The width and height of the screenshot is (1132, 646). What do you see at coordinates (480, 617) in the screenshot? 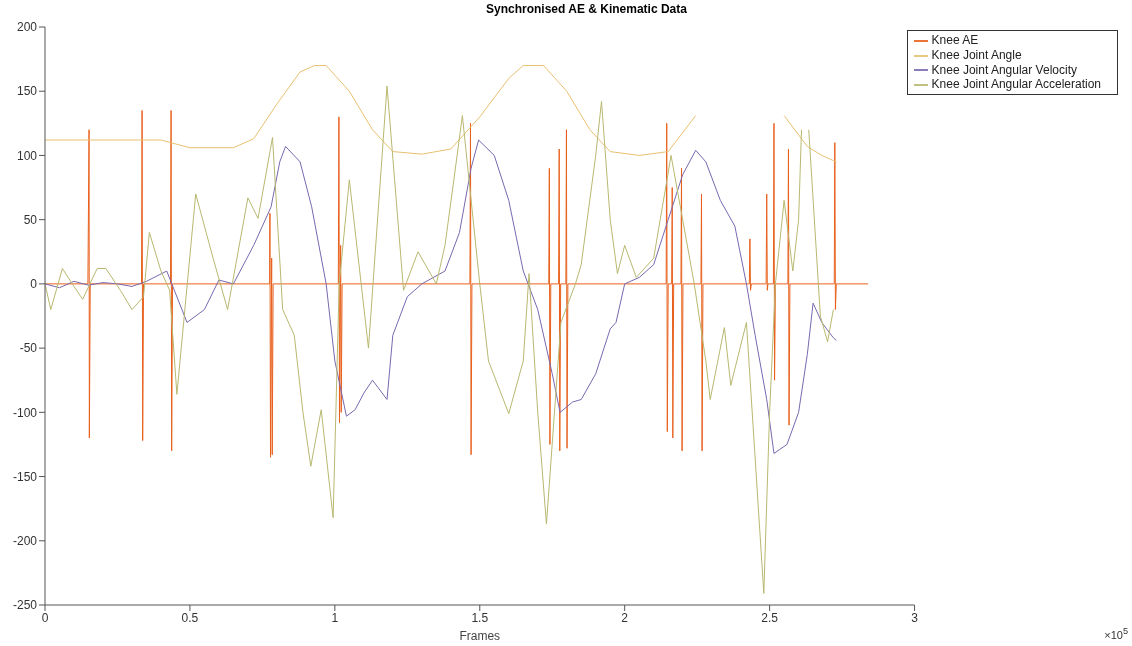
I see `x-tick-label: 1.5` at bounding box center [480, 617].